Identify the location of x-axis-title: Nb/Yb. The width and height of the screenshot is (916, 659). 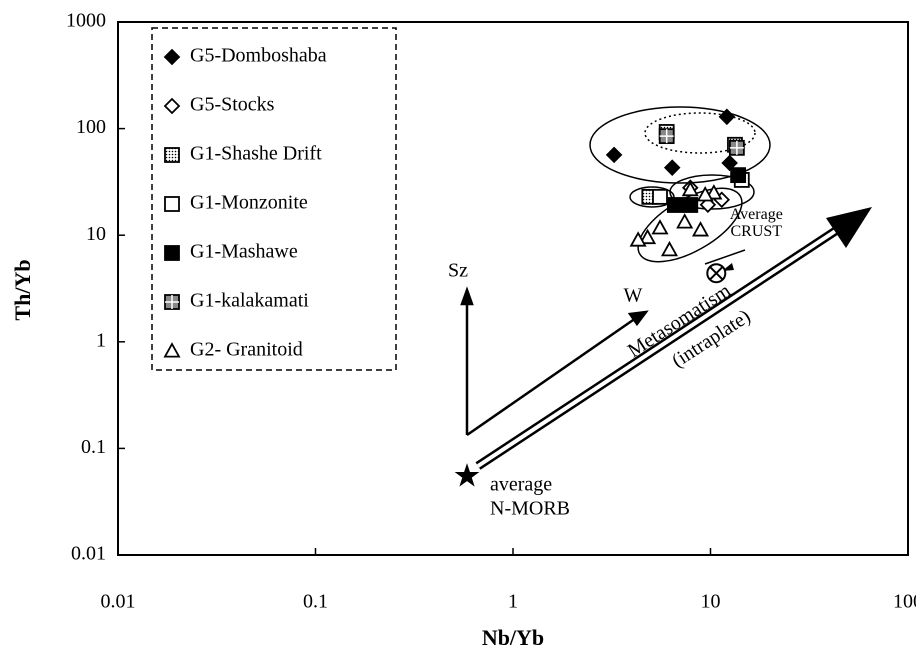
(513, 637).